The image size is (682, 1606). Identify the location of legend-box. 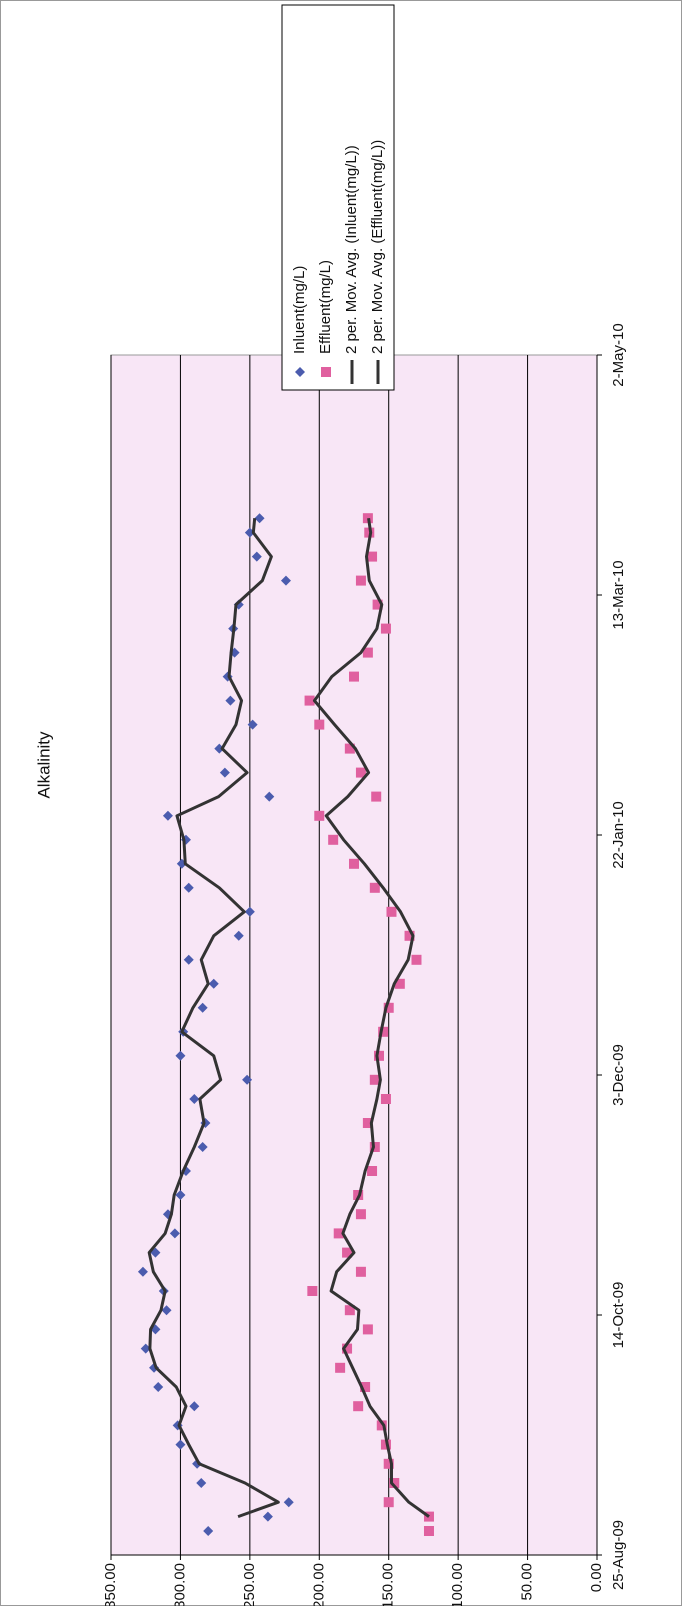
(338, 197).